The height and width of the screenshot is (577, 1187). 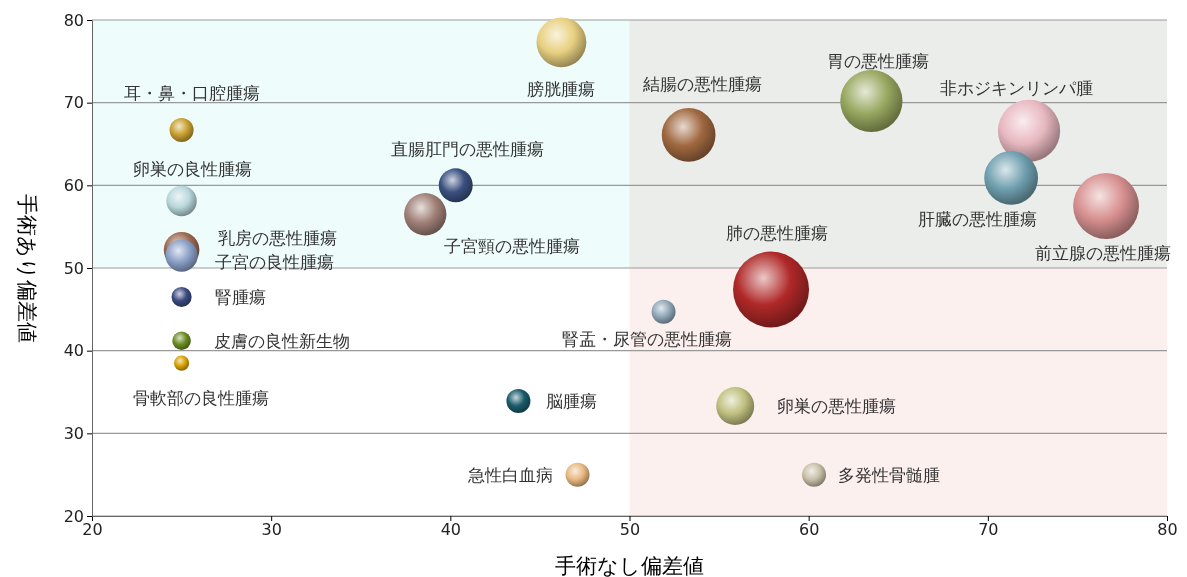 I want to click on series-label: 胃の悪性腫瘍, so click(x=878, y=60).